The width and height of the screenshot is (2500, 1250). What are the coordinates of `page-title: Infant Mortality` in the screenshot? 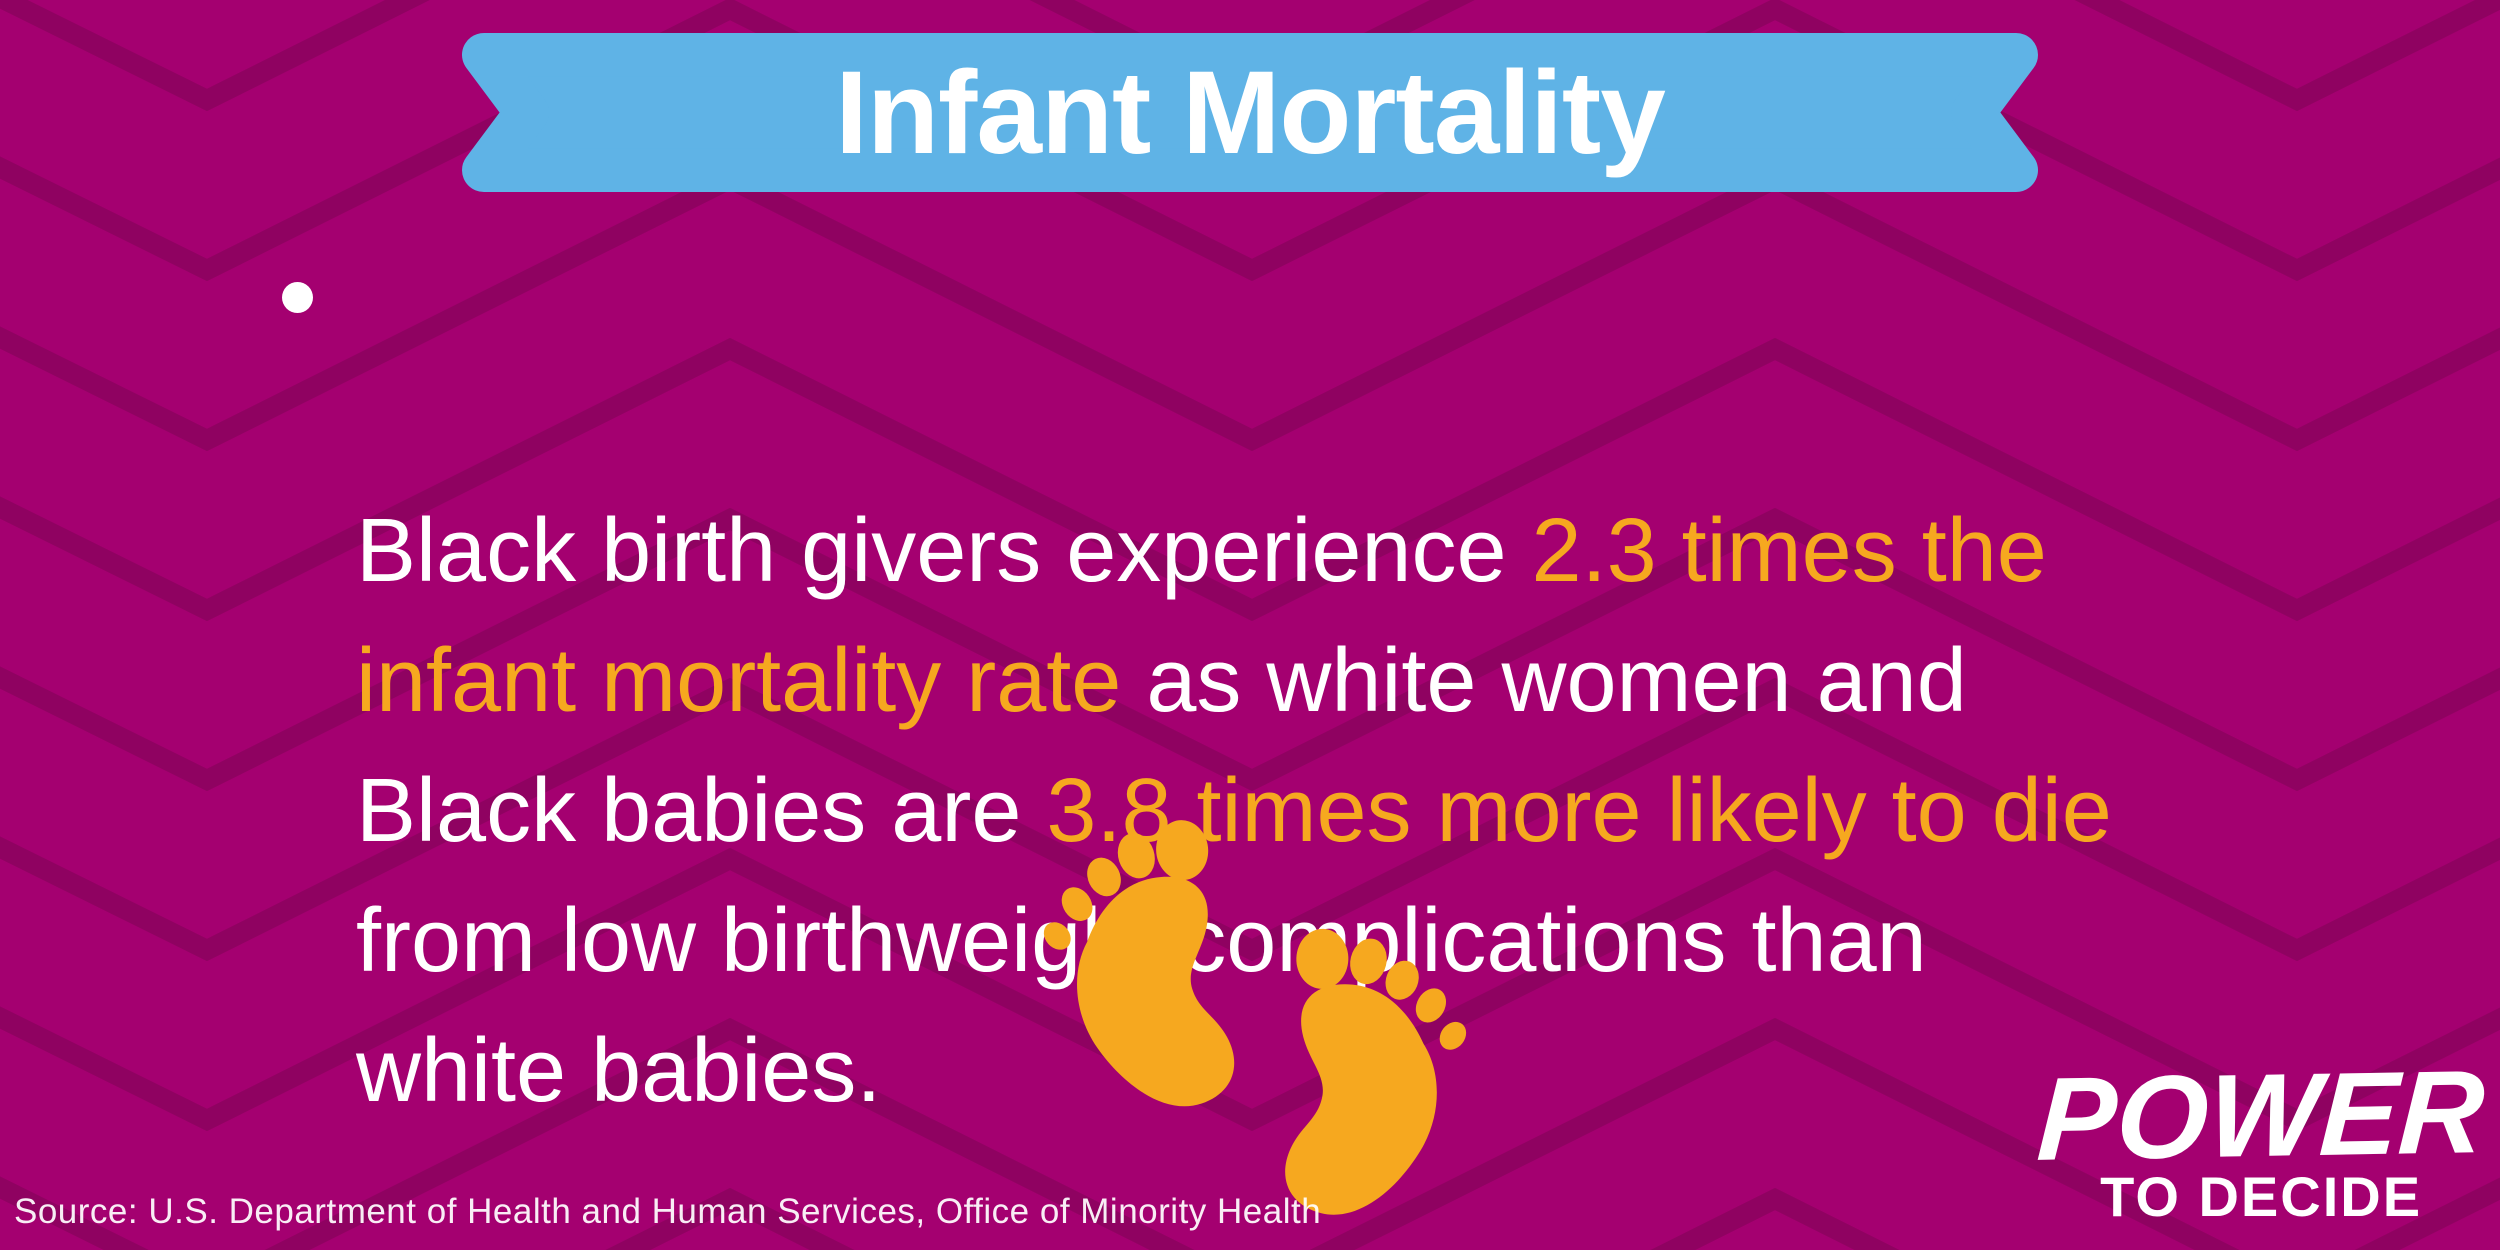 It's located at (1250, 112).